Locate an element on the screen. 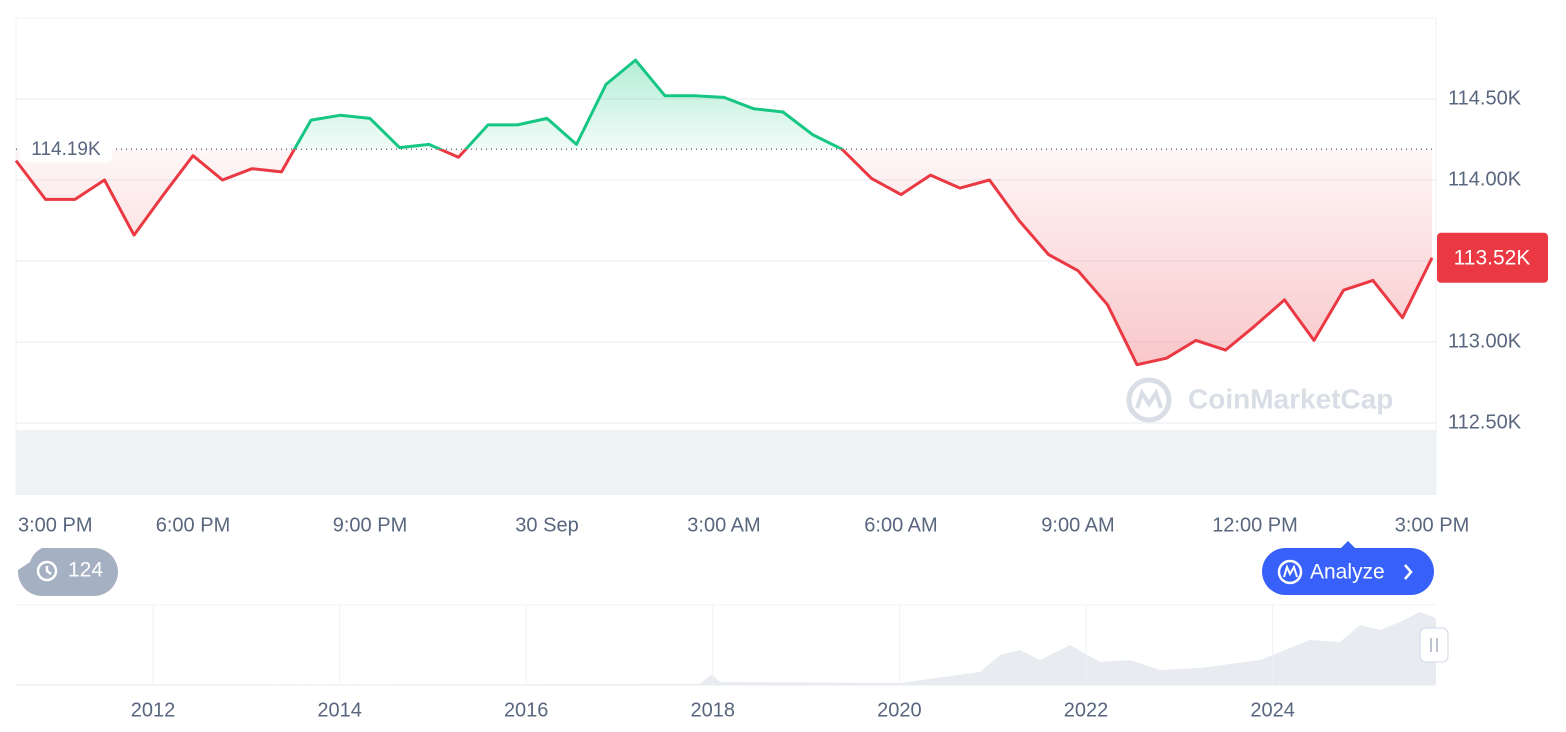  last-price-label: 113.52K is located at coordinates (1492, 257).